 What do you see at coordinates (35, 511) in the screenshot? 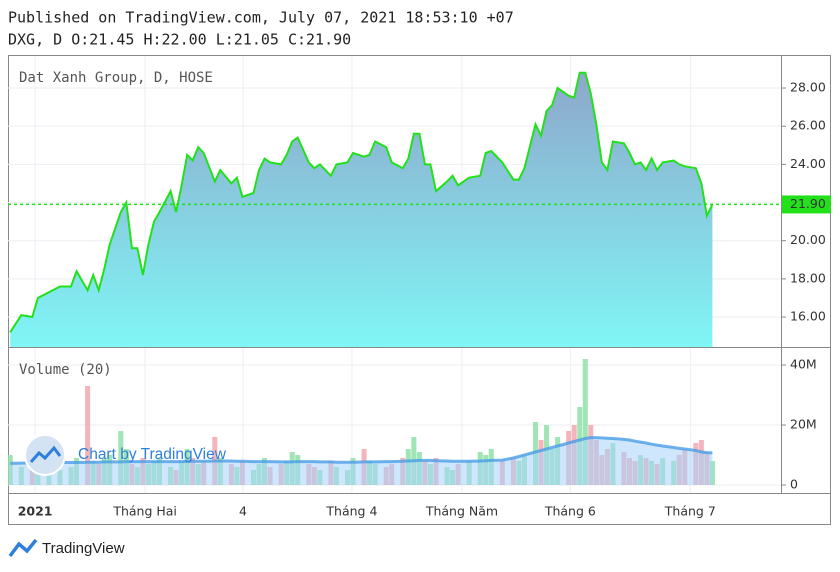
I see `x-tick-label: 2021` at bounding box center [35, 511].